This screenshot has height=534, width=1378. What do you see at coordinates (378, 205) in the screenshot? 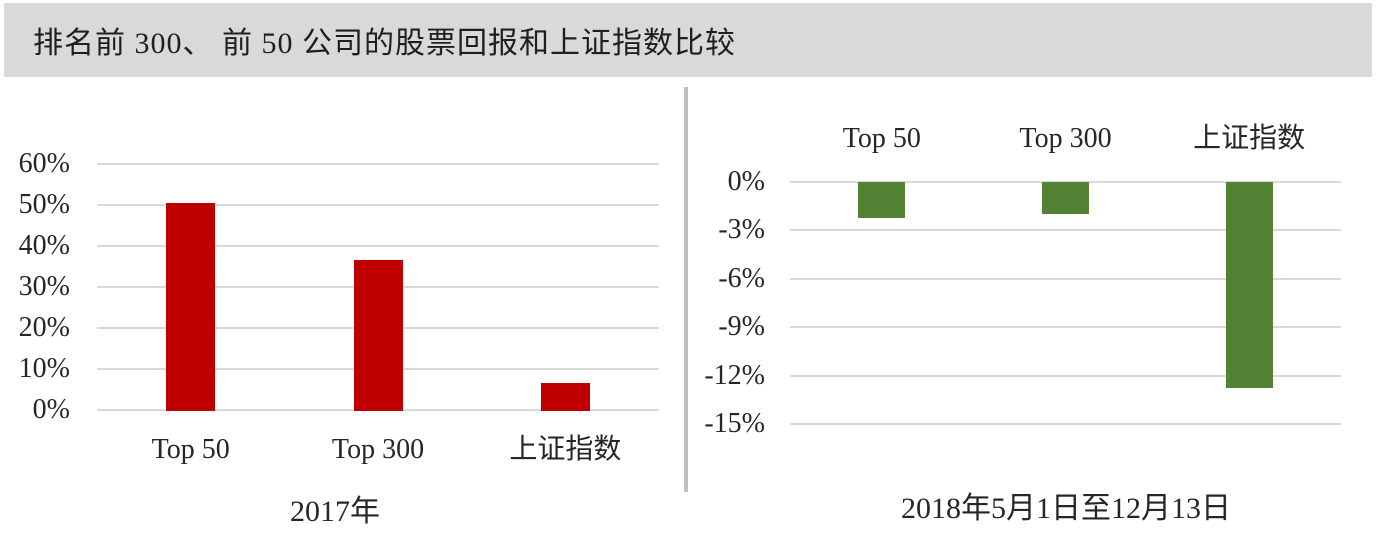
I see `gridline-50pct` at bounding box center [378, 205].